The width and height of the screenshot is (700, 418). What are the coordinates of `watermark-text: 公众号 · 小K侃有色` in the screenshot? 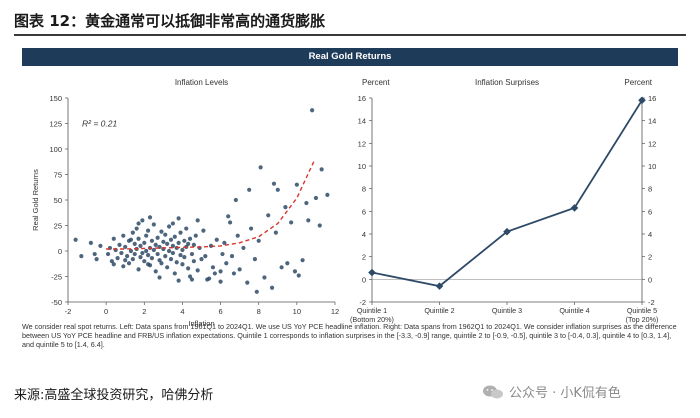 It's located at (565, 393).